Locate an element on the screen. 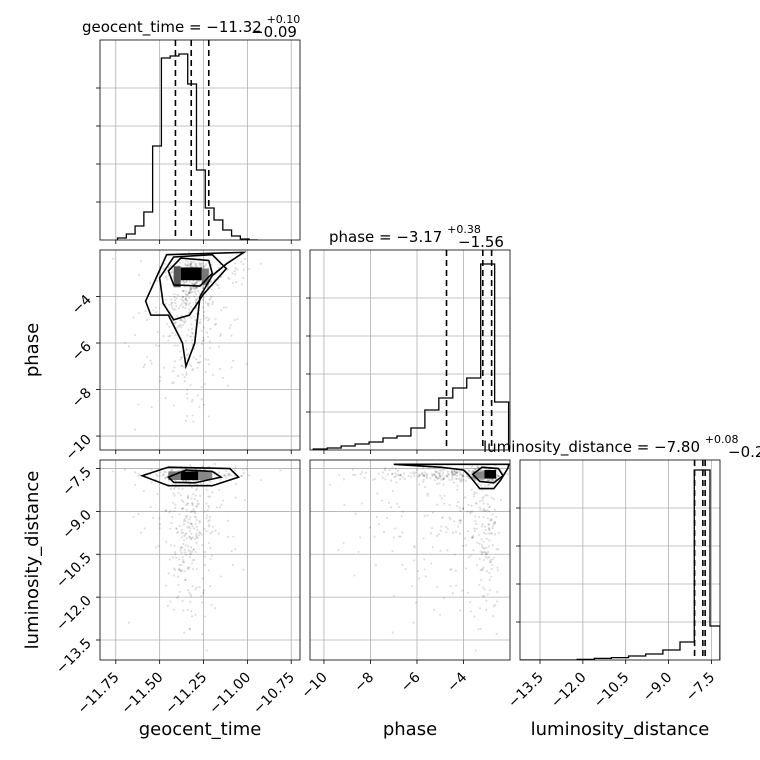 The width and height of the screenshot is (760, 760). x-axis-label-phase: phase is located at coordinates (410, 729).